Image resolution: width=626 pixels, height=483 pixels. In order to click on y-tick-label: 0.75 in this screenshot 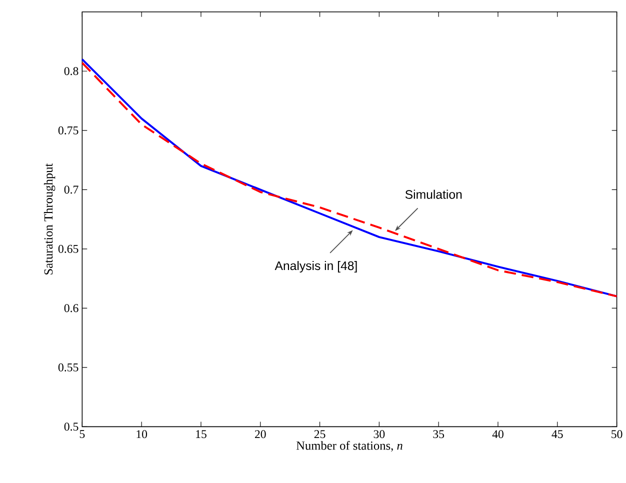, I will do `click(68, 130)`.